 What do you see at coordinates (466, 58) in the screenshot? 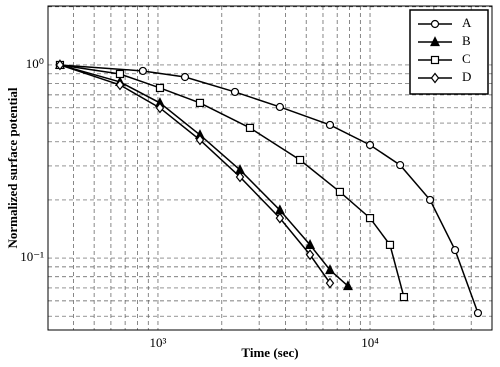
I see `legend-label: C` at bounding box center [466, 58].